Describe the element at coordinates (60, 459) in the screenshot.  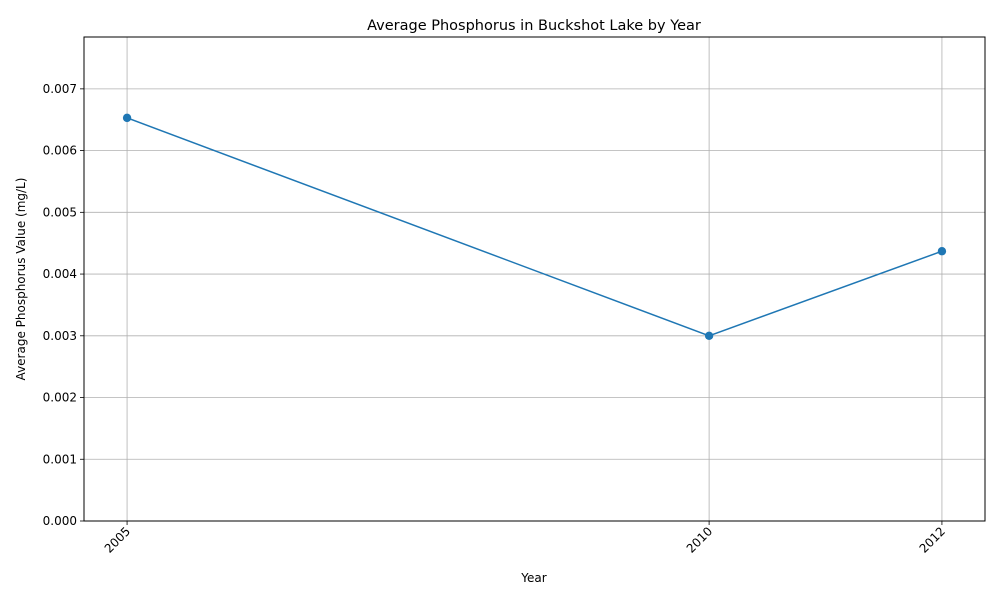
I see `y-tick-label: 0.001` at that location.